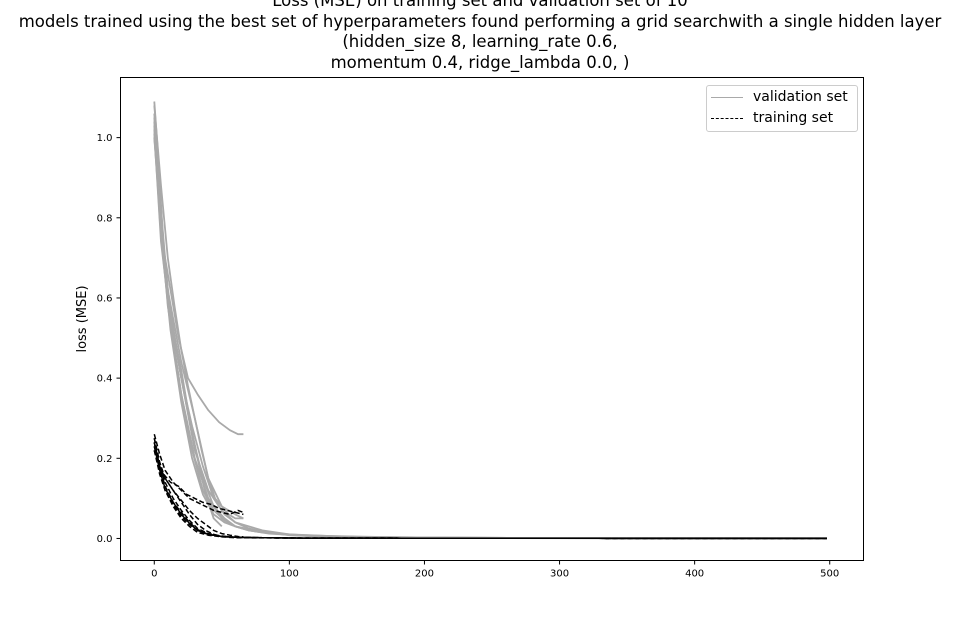 The height and width of the screenshot is (640, 960). I want to click on legend-item-validation: validation set, so click(779, 97).